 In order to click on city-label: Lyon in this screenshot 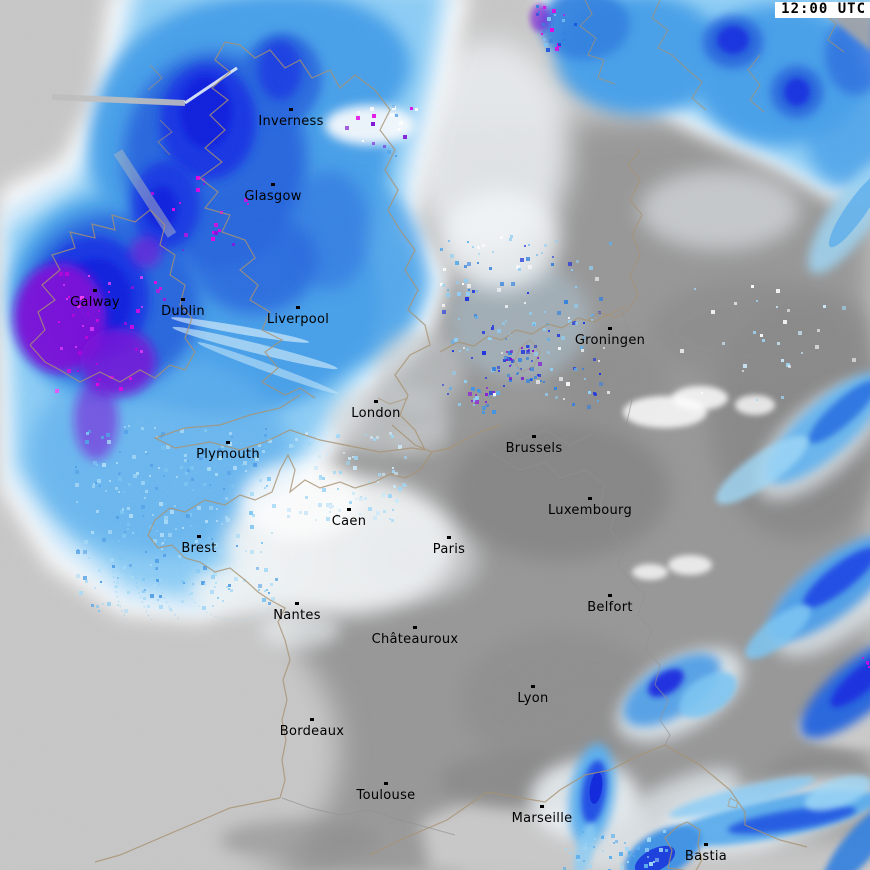, I will do `click(533, 698)`.